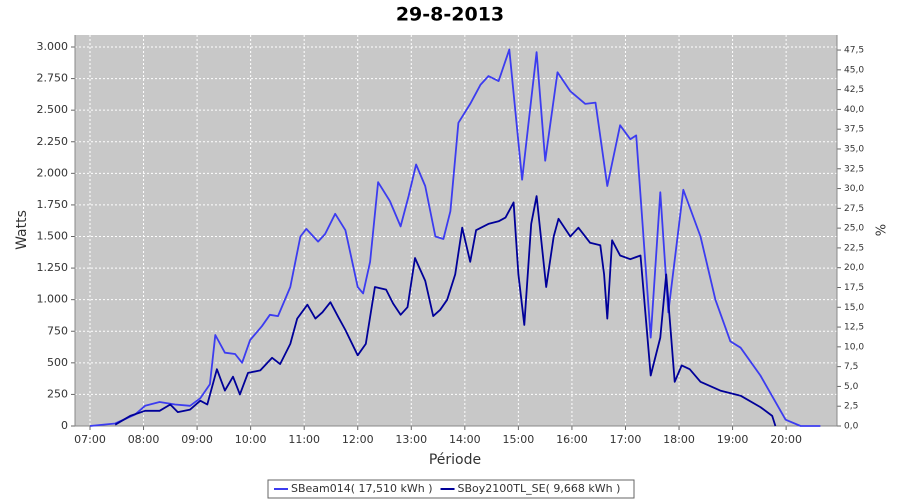  Describe the element at coordinates (854, 130) in the screenshot. I see `y2-tick-label: 37,5` at that location.